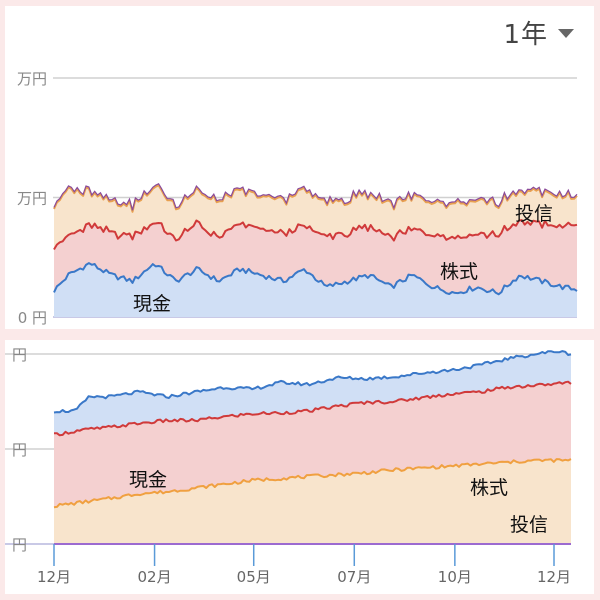 This screenshot has height=600, width=600. I want to click on x-tick-label: 02月, so click(155, 577).